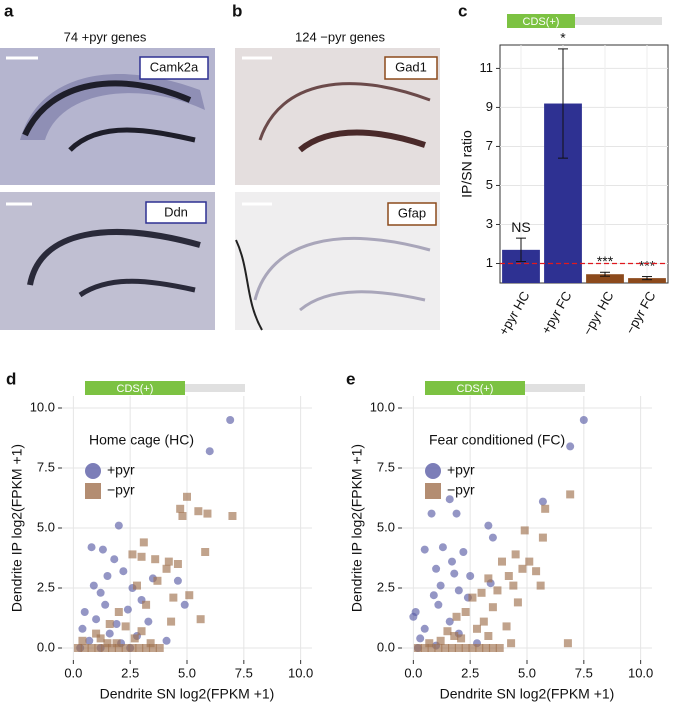  Describe the element at coordinates (489, 106) in the screenshot. I see `y-tick-label: 9` at that location.